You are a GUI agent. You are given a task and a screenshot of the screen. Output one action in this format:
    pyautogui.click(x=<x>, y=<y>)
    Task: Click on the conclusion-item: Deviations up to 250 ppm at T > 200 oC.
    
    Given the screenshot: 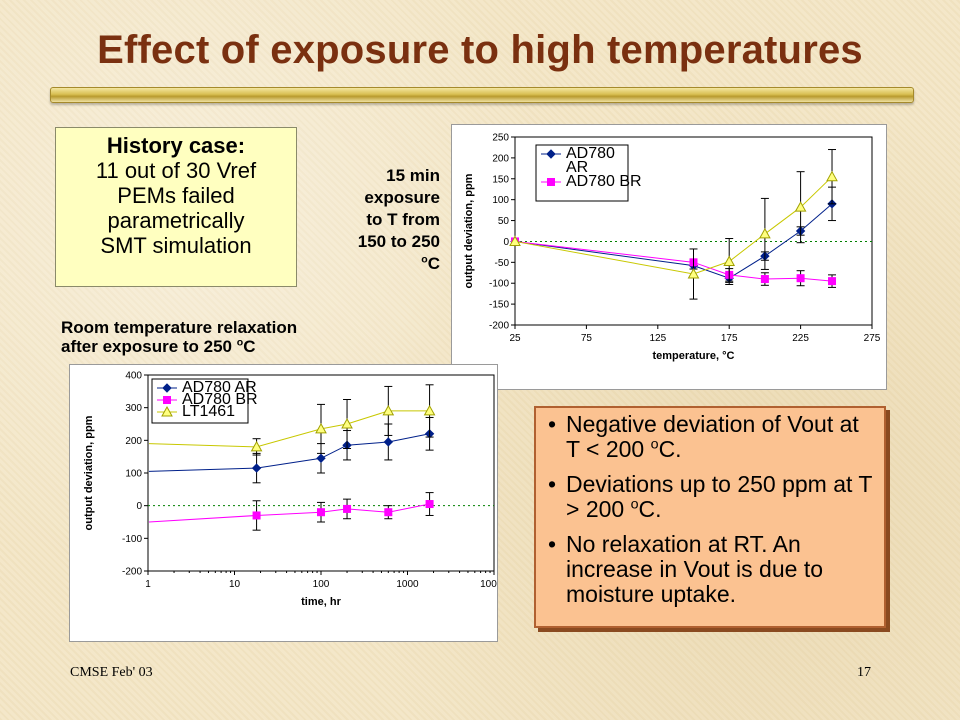 What is the action you would take?
    pyautogui.click(x=710, y=497)
    